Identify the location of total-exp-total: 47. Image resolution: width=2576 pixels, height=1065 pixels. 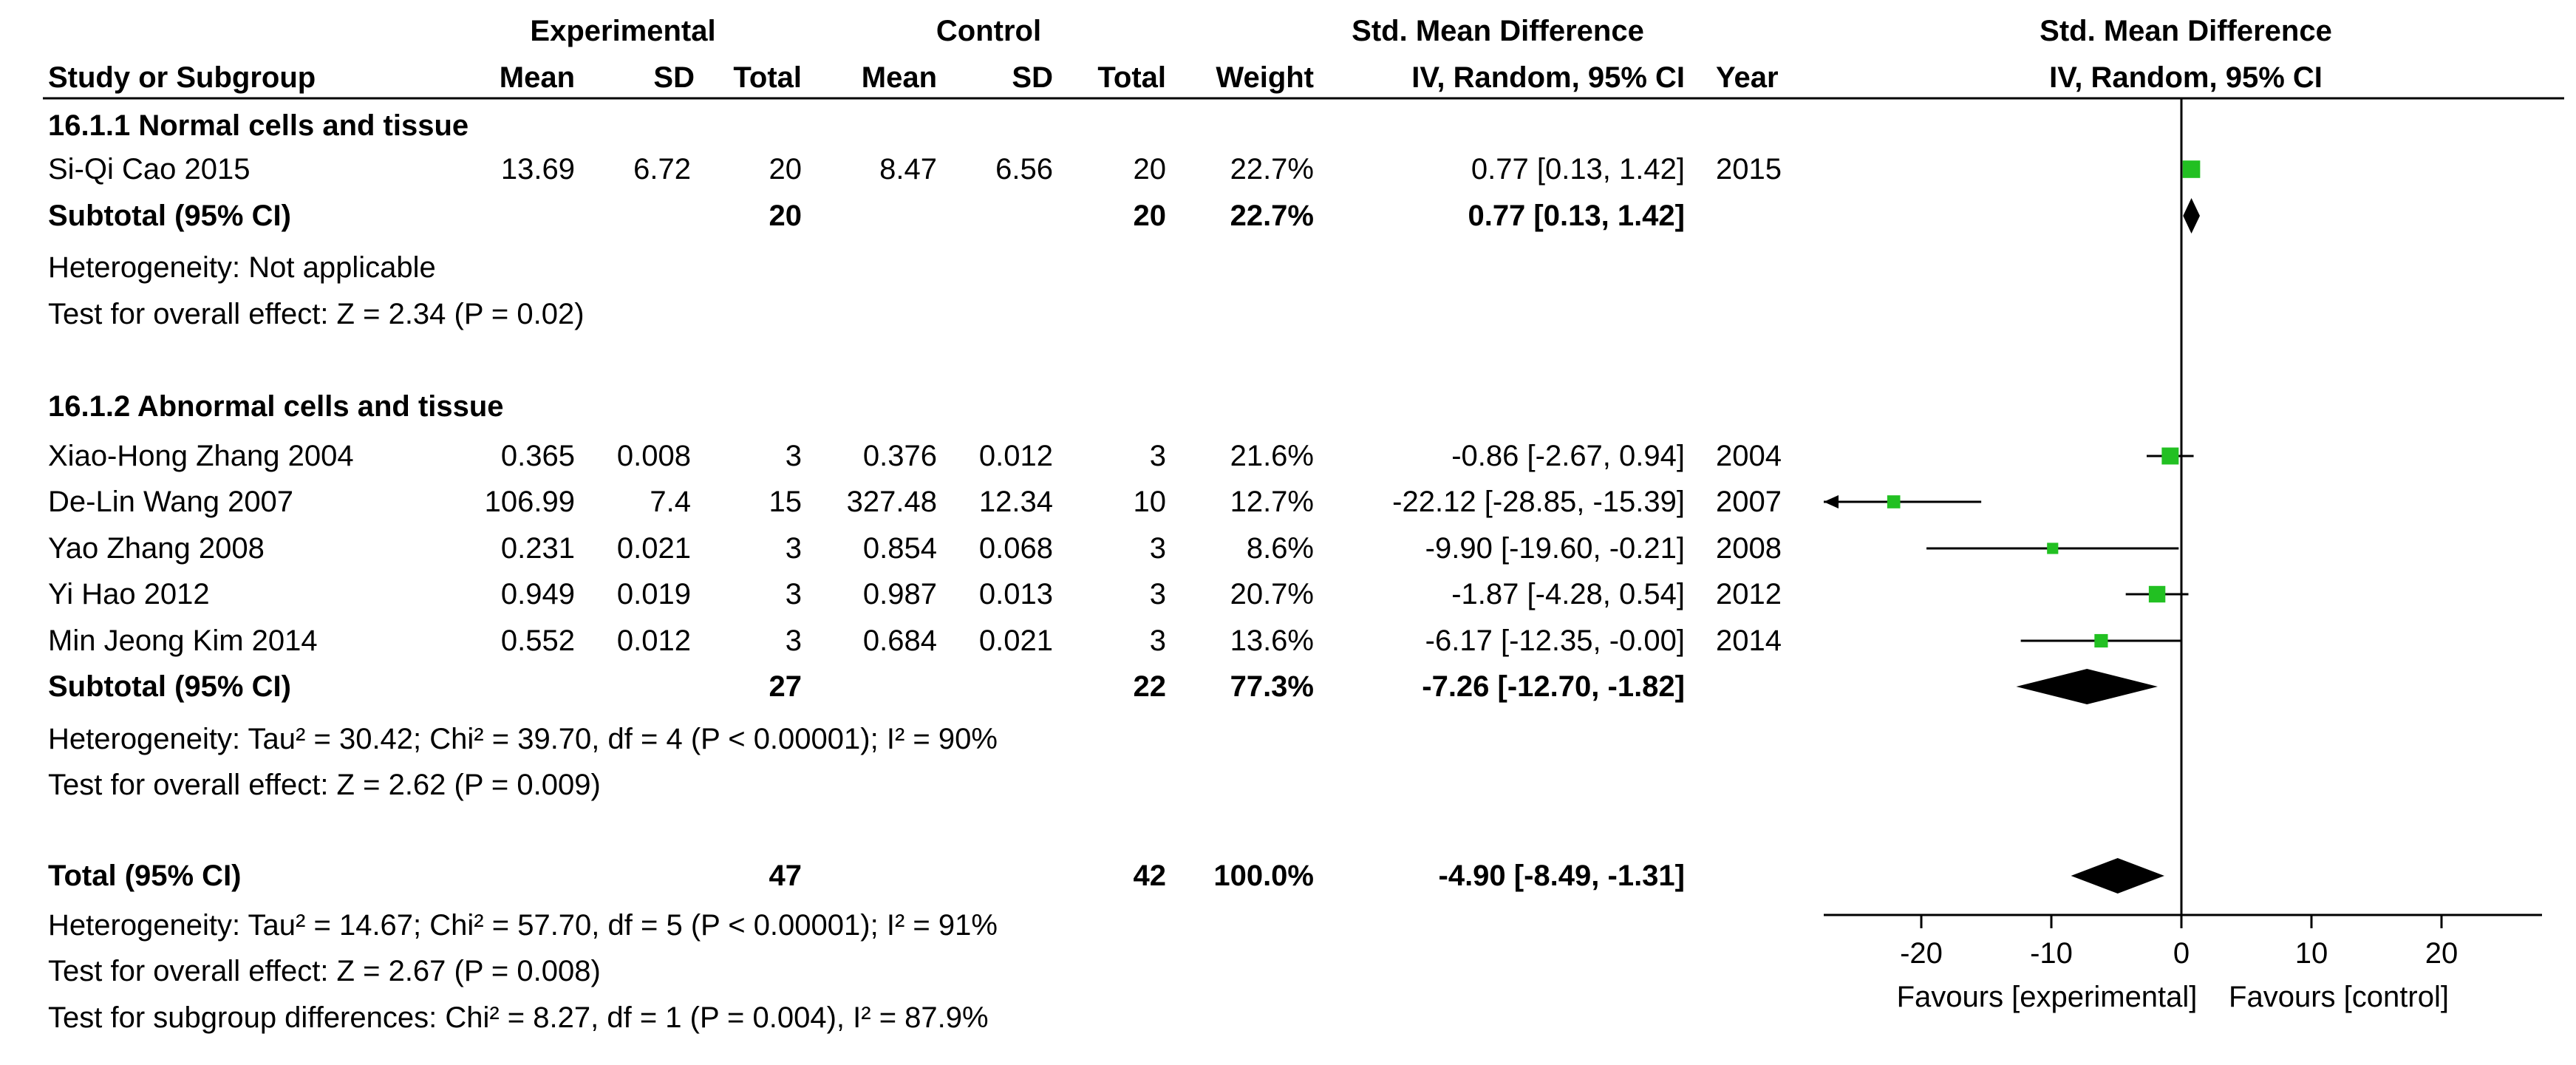
(786, 876).